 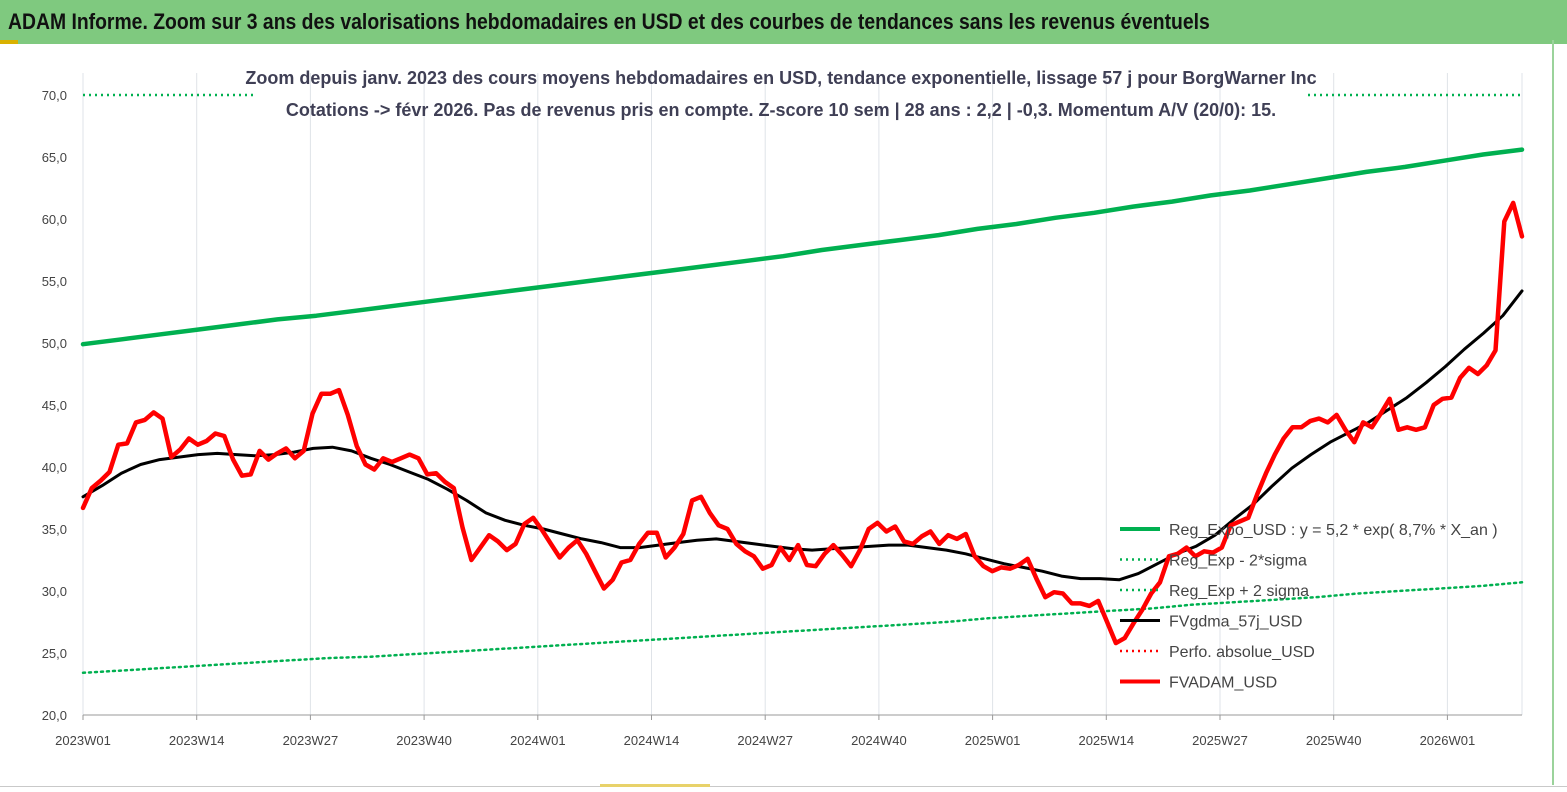 I want to click on legend-label: FVgdma_57j_USD, so click(x=1235, y=622).